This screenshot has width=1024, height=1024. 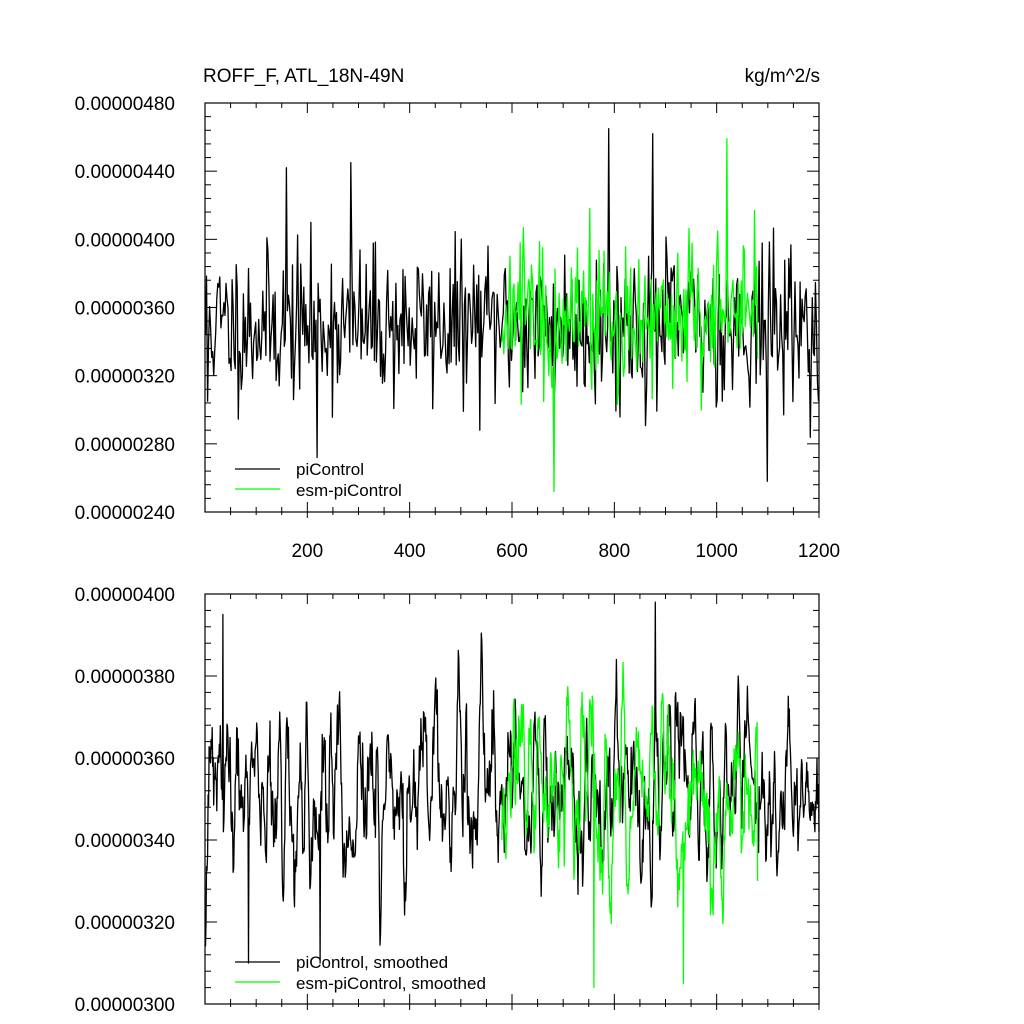 I want to click on x-tick-label: 1200, so click(x=819, y=551).